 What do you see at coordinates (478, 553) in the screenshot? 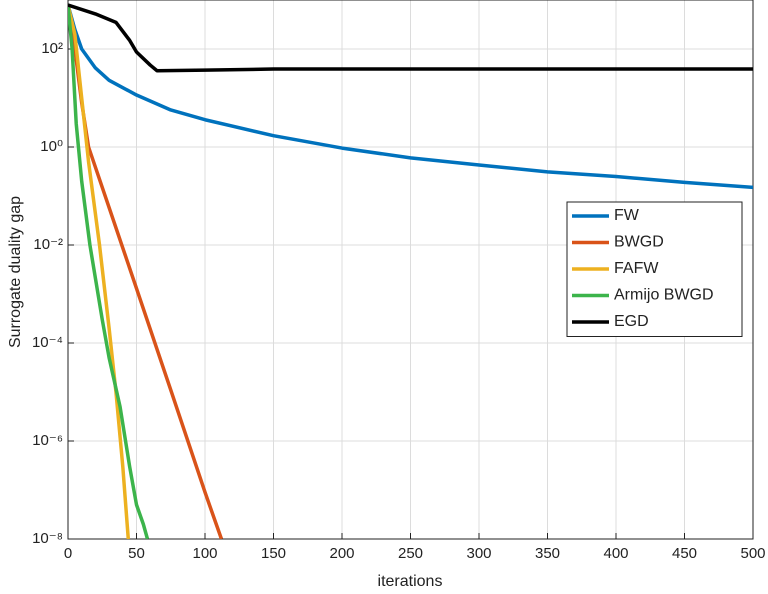
I see `x-tick-label: 300` at bounding box center [478, 553].